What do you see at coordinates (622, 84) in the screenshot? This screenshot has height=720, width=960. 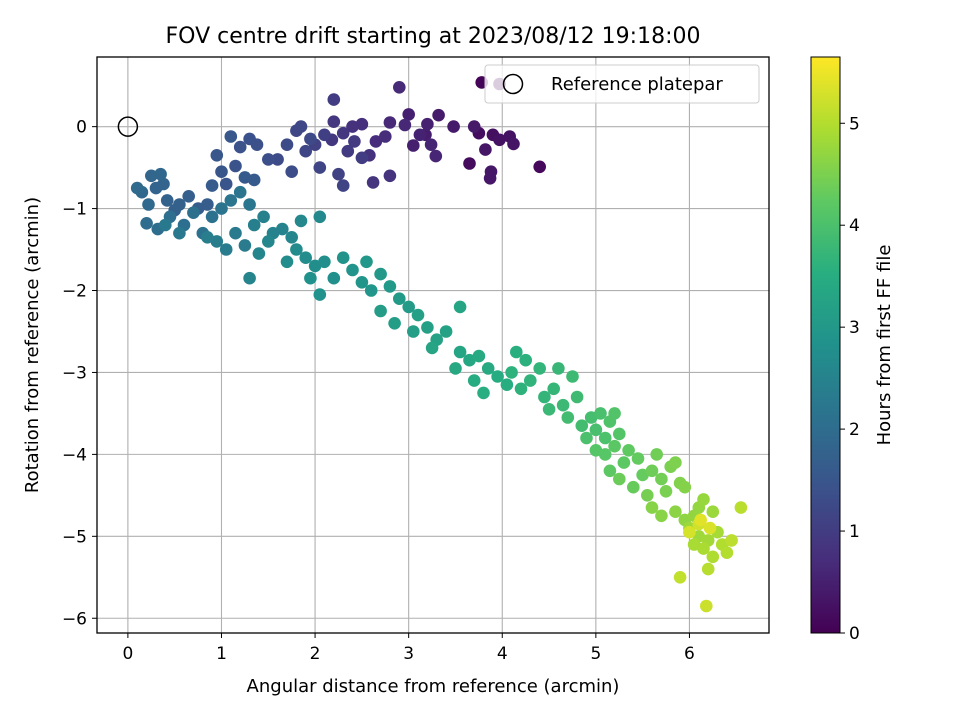 I see `legend: Reference platepar` at bounding box center [622, 84].